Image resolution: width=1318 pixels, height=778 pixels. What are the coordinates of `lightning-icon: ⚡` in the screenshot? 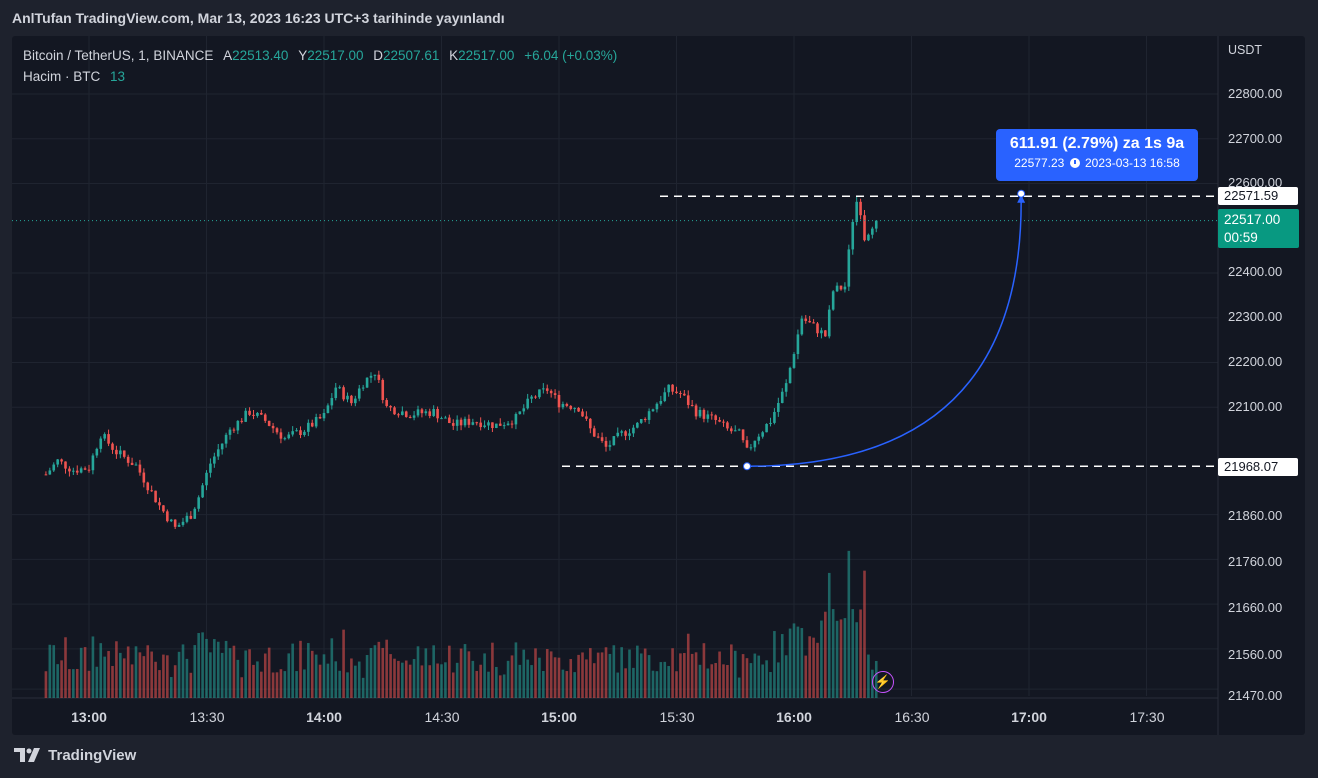 It's located at (883, 682).